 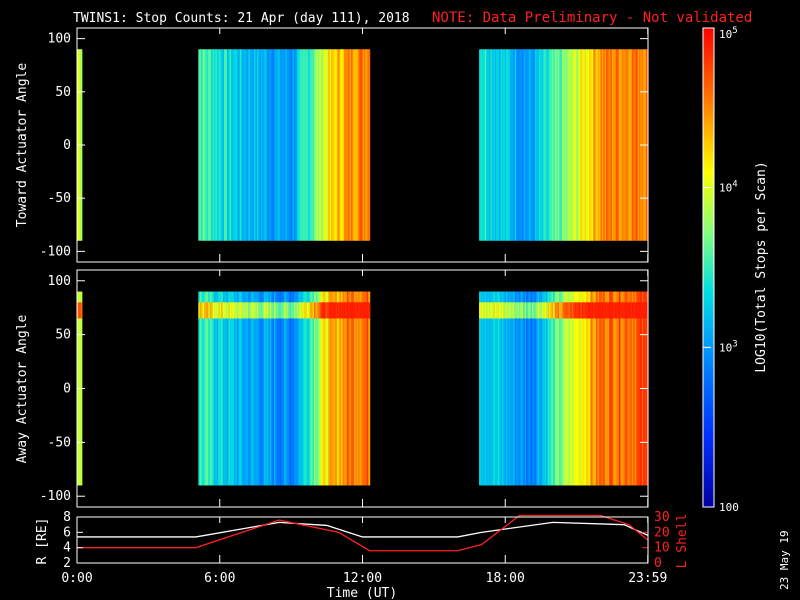 I want to click on orbit-right-tick-label: 0, so click(x=658, y=563).